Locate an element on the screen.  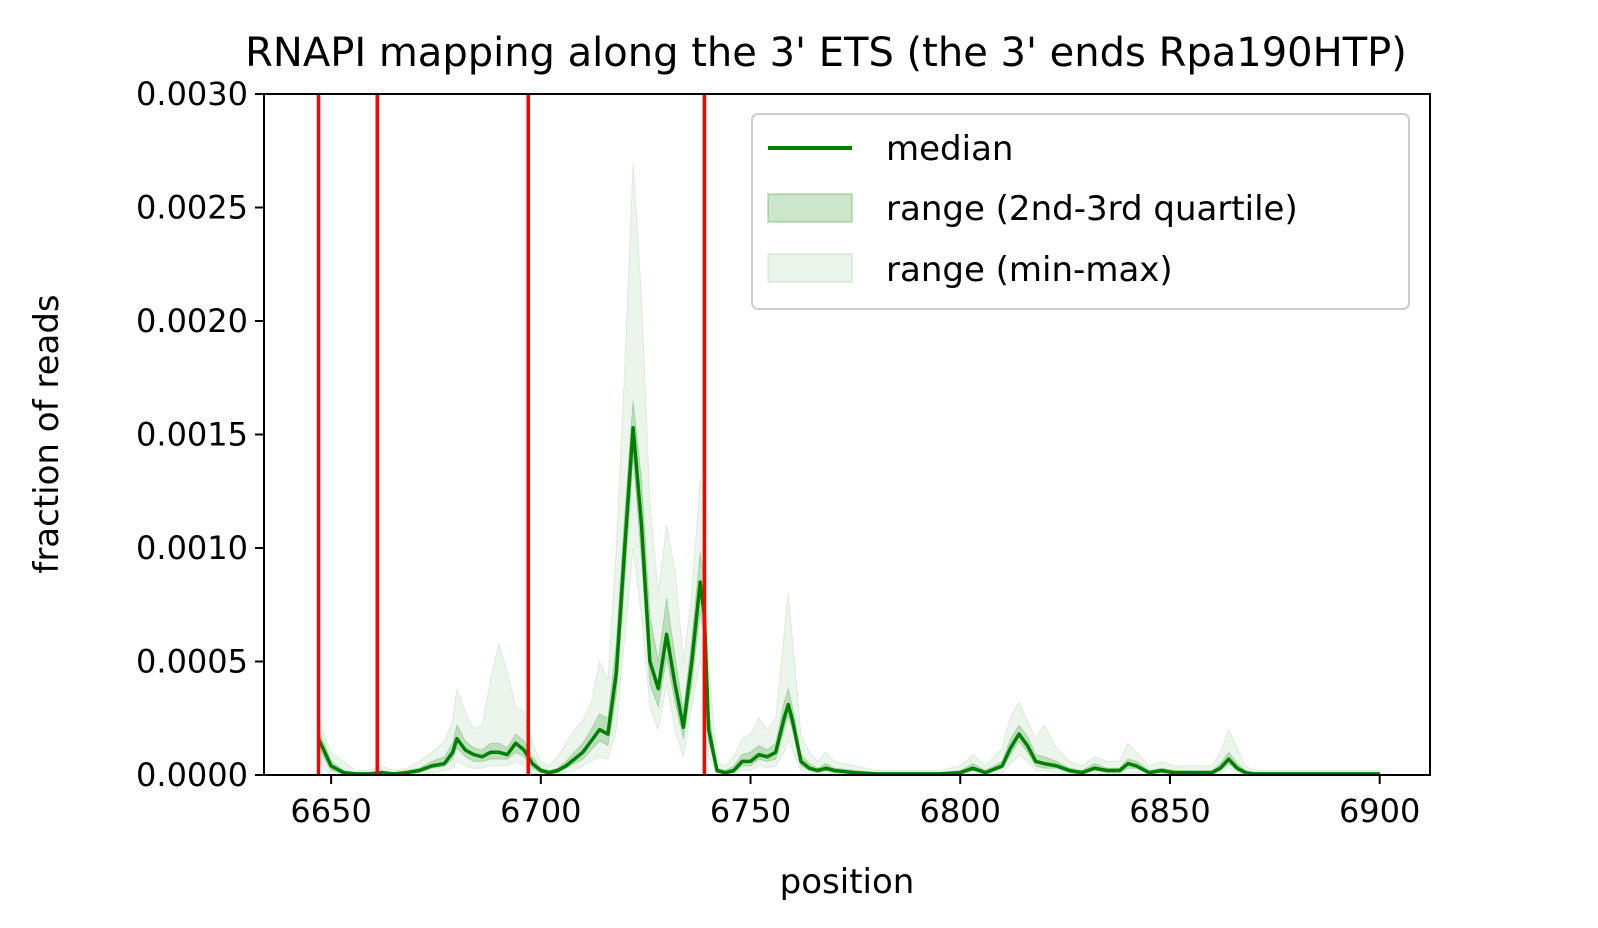
y-tick-label: 0.0005 is located at coordinates (192, 662).